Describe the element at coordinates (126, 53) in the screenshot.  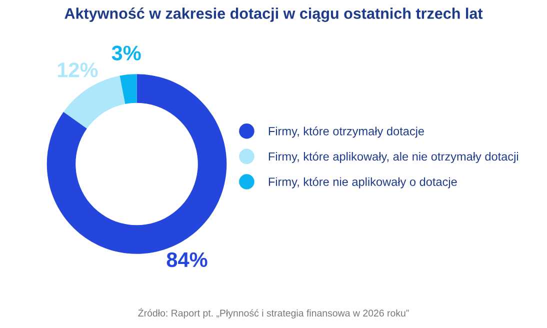
I see `data-label: 3%` at that location.